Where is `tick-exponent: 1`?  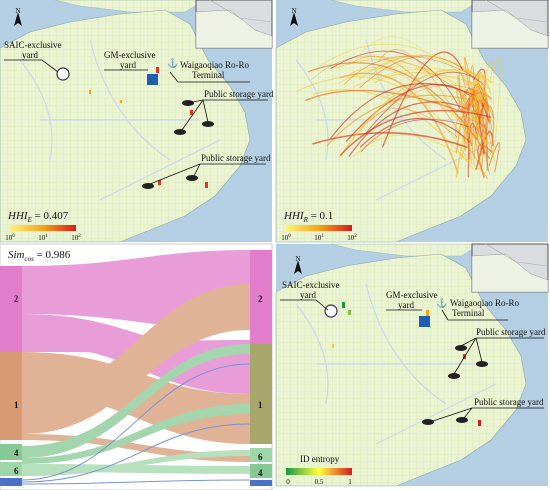
tick-exponent: 1 is located at coordinates (322, 236).